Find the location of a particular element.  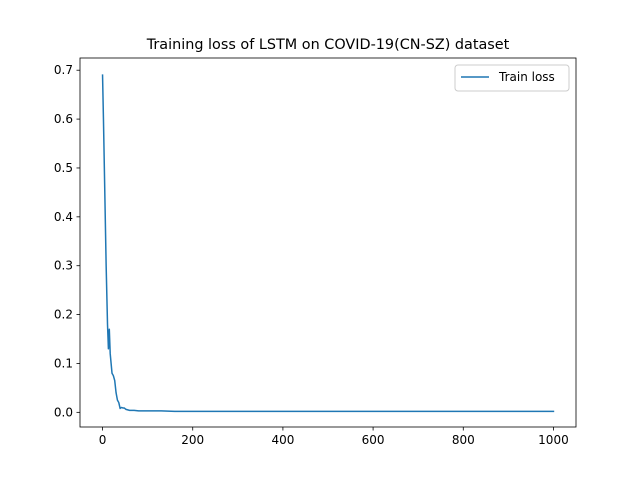

y-axis: 0.0 0.1 0.2 0.3 0.4 0.5 0.6 0.7 is located at coordinates (67, 241).